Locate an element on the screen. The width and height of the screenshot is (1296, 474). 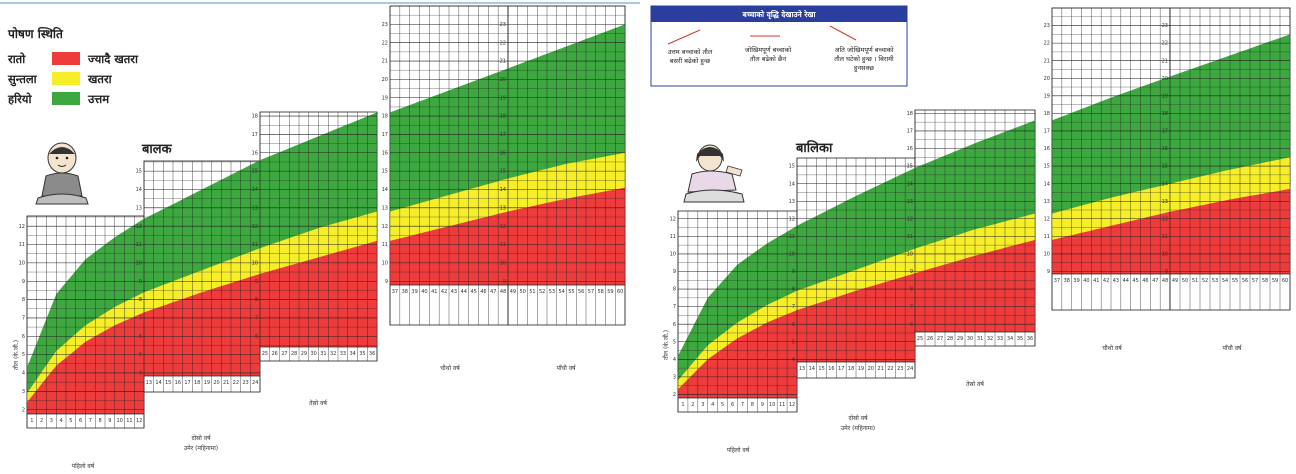
legend-item-yellow-label: सुन्तला is located at coordinates (22, 79).